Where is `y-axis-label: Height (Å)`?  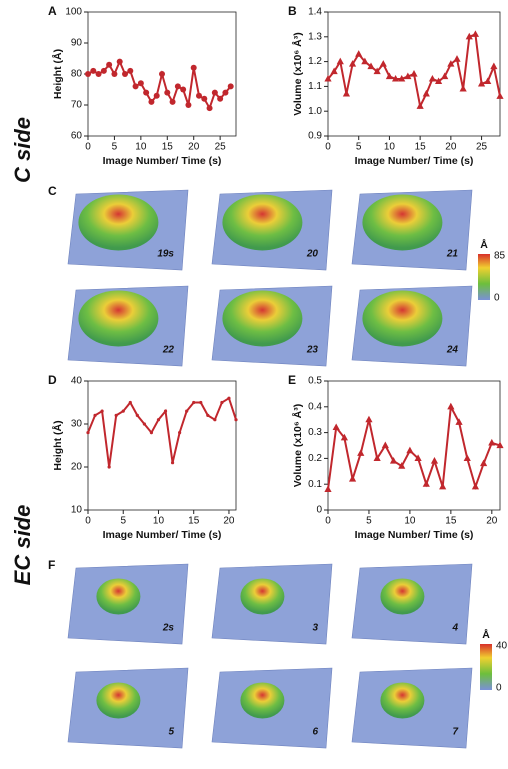 y-axis-label: Height (Å) is located at coordinates (57, 74).